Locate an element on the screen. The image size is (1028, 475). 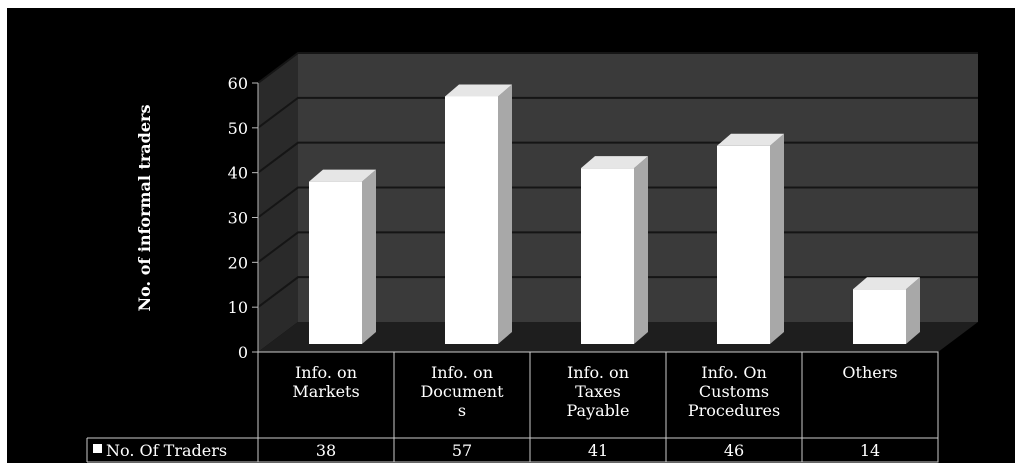
data-label: 41 is located at coordinates (598, 450).